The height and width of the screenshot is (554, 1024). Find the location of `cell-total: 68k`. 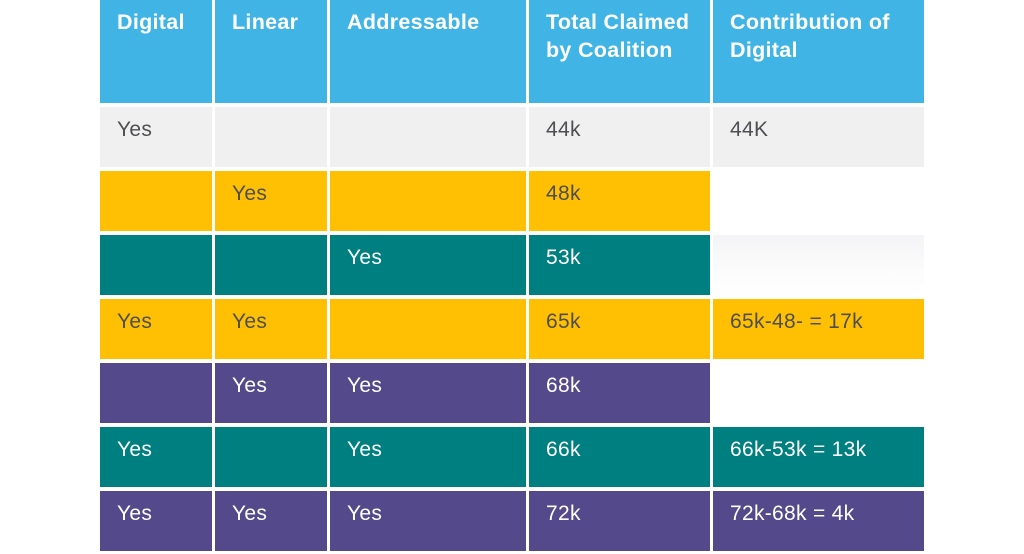

cell-total: 68k is located at coordinates (619, 393).